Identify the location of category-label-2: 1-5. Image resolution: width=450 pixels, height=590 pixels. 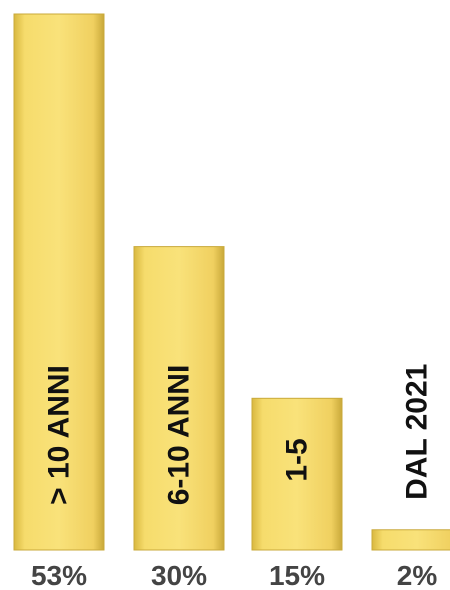
(297, 459).